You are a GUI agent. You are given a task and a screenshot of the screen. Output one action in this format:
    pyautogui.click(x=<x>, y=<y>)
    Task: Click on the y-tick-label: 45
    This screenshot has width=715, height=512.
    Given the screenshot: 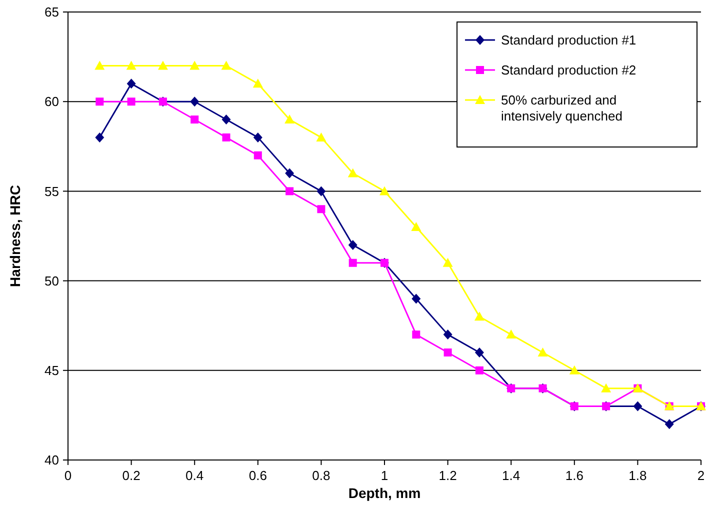 What is the action you would take?
    pyautogui.click(x=51, y=370)
    